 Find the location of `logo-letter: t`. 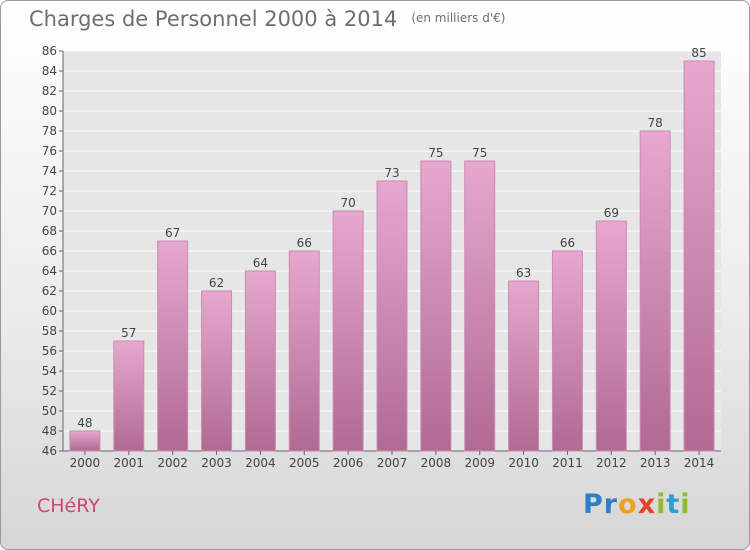

logo-letter: t is located at coordinates (673, 504).